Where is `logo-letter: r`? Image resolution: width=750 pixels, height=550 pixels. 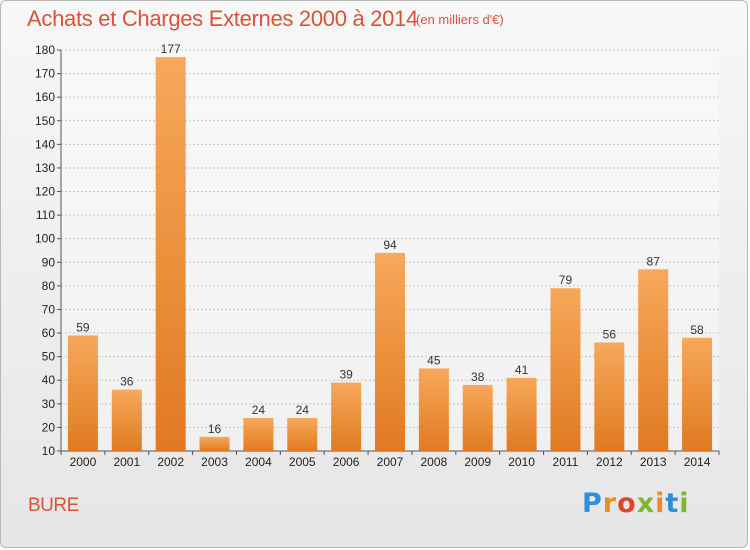
logo-letter: r is located at coordinates (610, 503).